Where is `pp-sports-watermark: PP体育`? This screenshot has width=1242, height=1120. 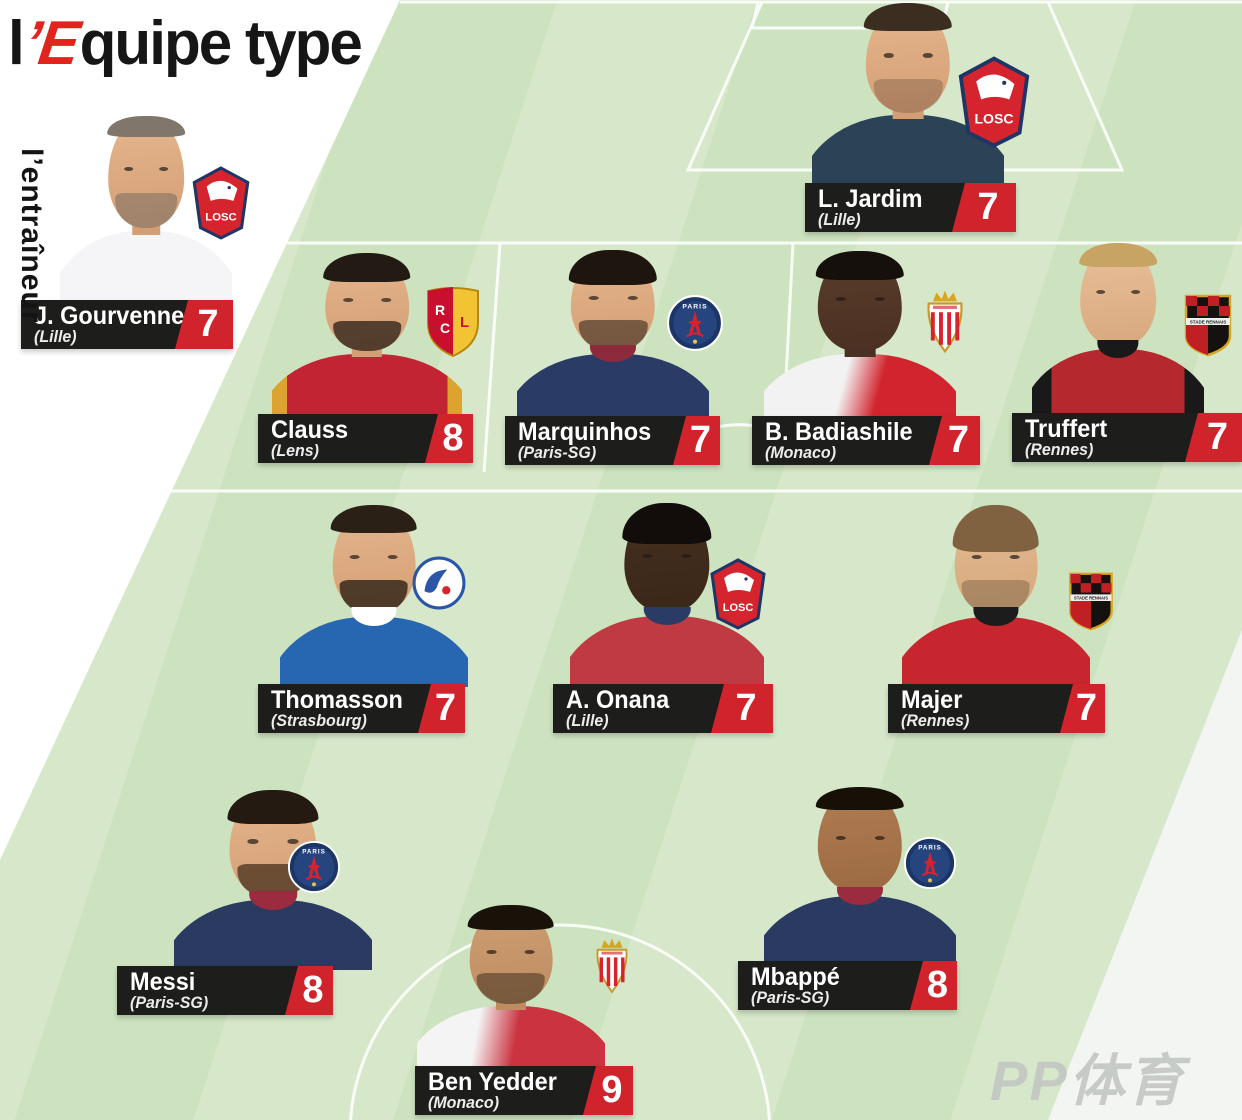 pp-sports-watermark: PP体育 is located at coordinates (1087, 1080).